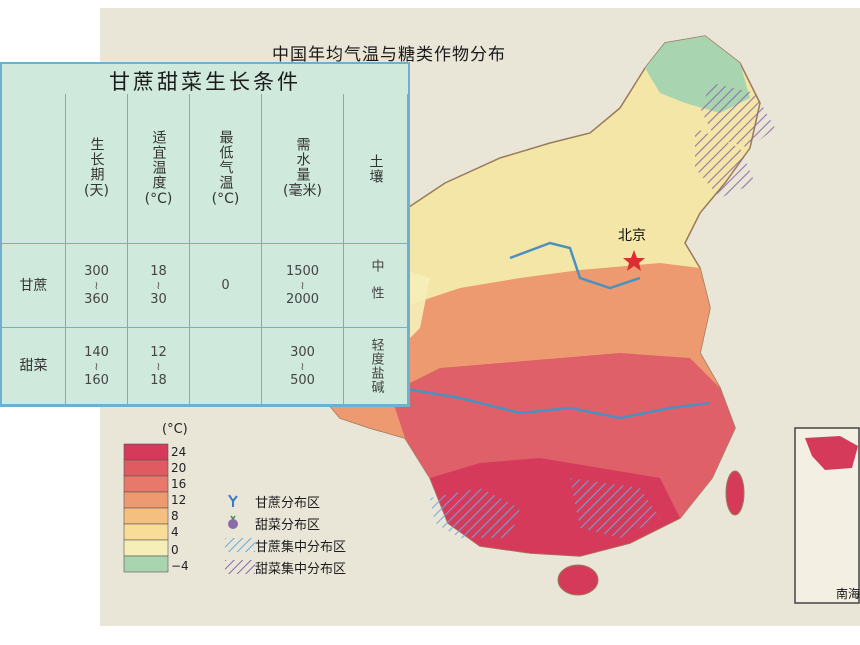 This screenshot has height=645, width=860. What do you see at coordinates (205, 82) in the screenshot?
I see `table-title: 甘蔗甜菜生长条件` at bounding box center [205, 82].